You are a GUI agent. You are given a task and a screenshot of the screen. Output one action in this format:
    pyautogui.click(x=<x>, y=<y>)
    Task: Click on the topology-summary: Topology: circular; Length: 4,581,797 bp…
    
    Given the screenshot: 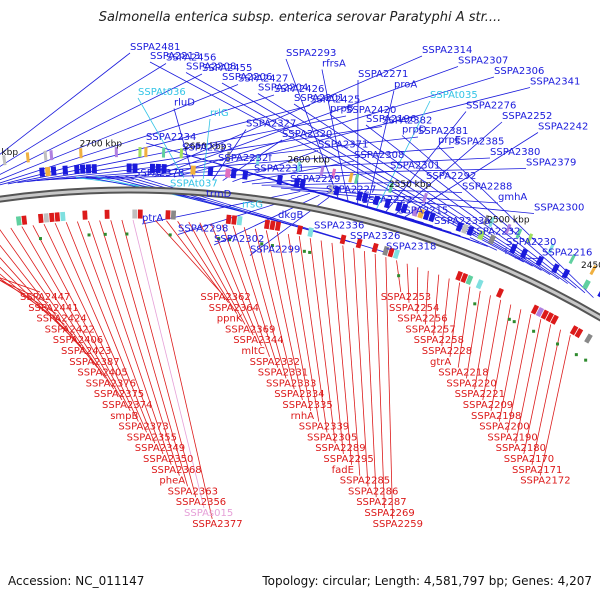 What is the action you would take?
    pyautogui.click(x=427, y=581)
    